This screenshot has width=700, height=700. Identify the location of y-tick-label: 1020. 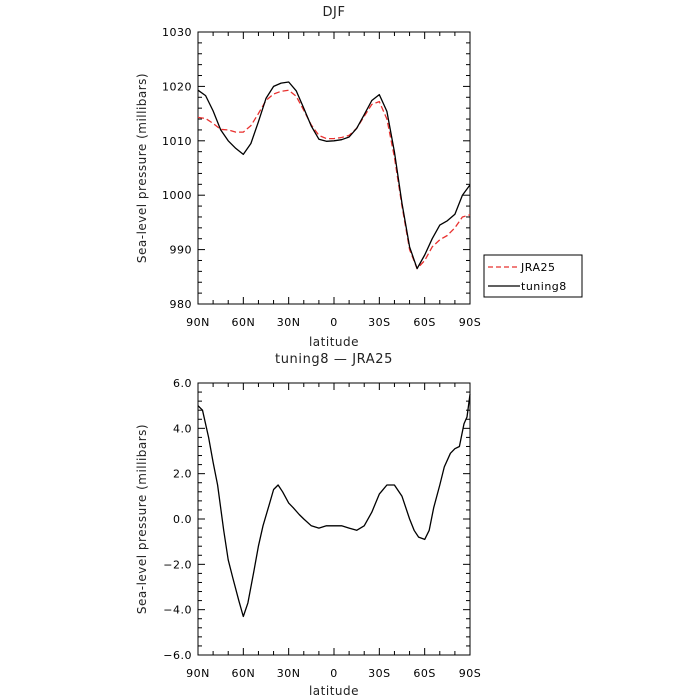
(177, 86).